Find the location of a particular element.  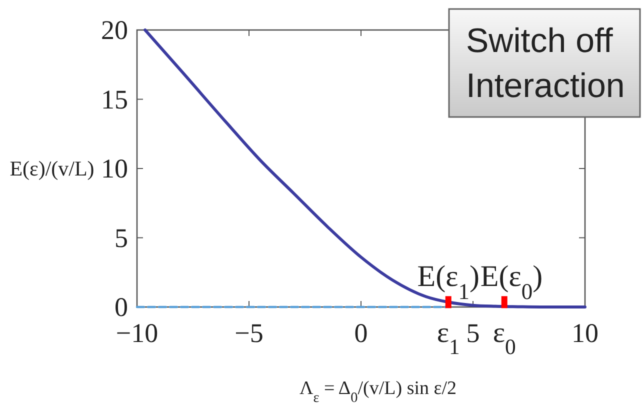

annotation: E(ε$_{0}$) is located at coordinates (511, 282).